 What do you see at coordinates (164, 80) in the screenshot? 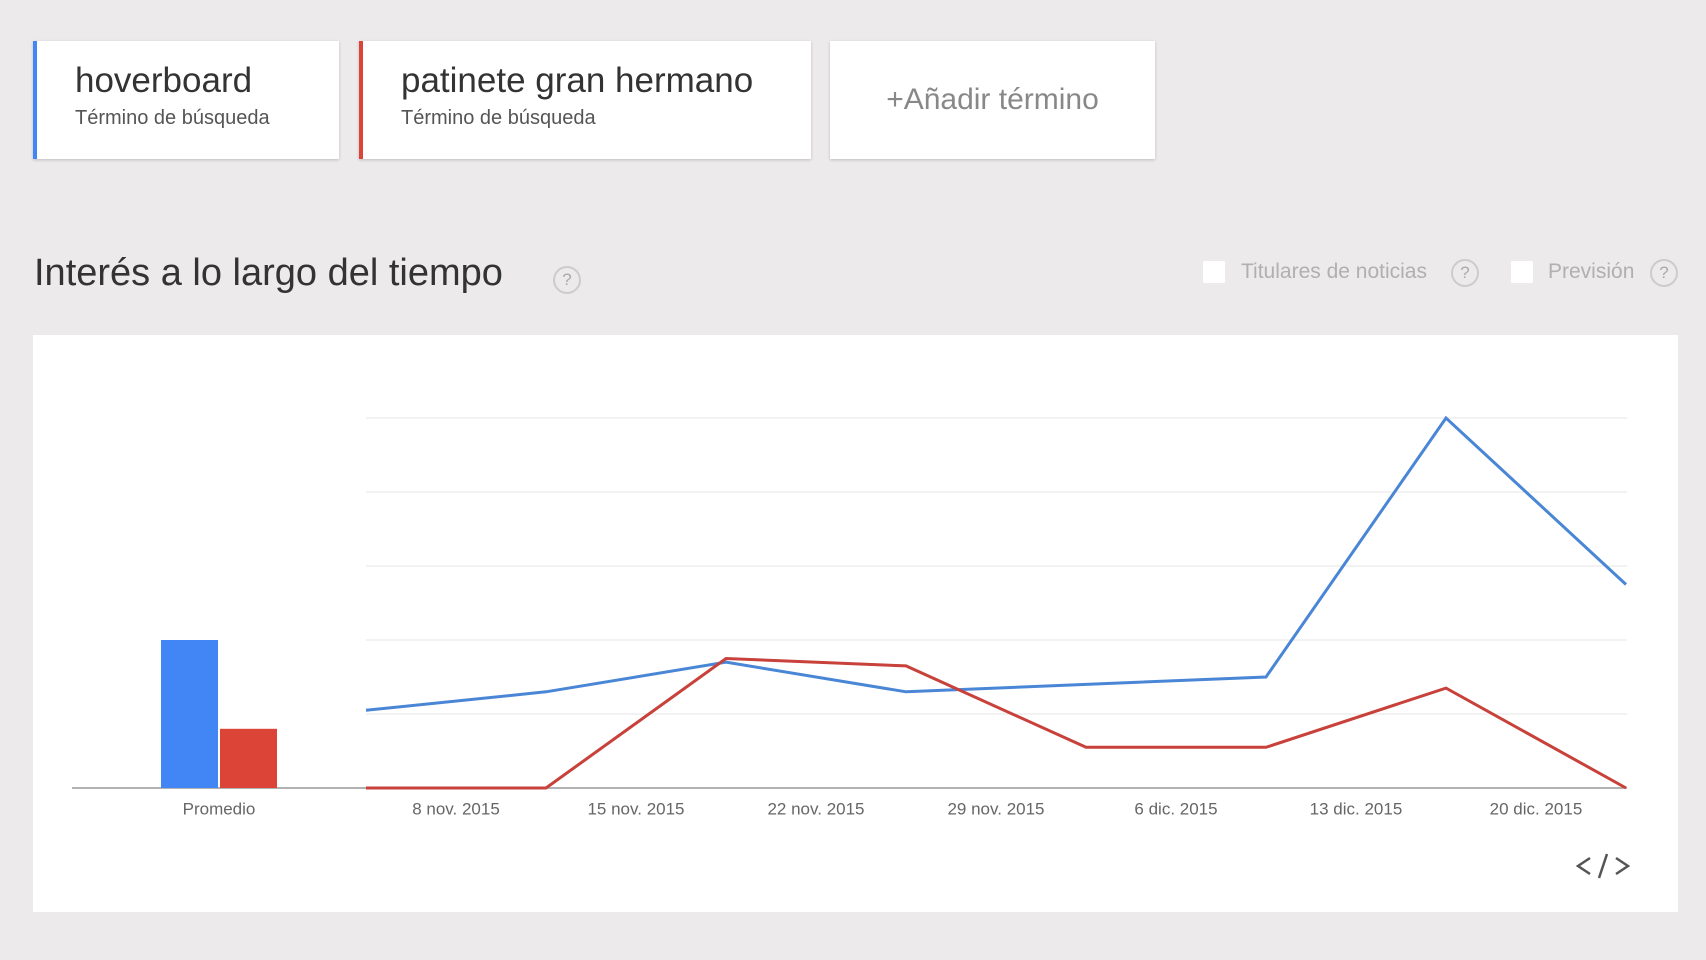
I see `term-name: hoverboard` at bounding box center [164, 80].